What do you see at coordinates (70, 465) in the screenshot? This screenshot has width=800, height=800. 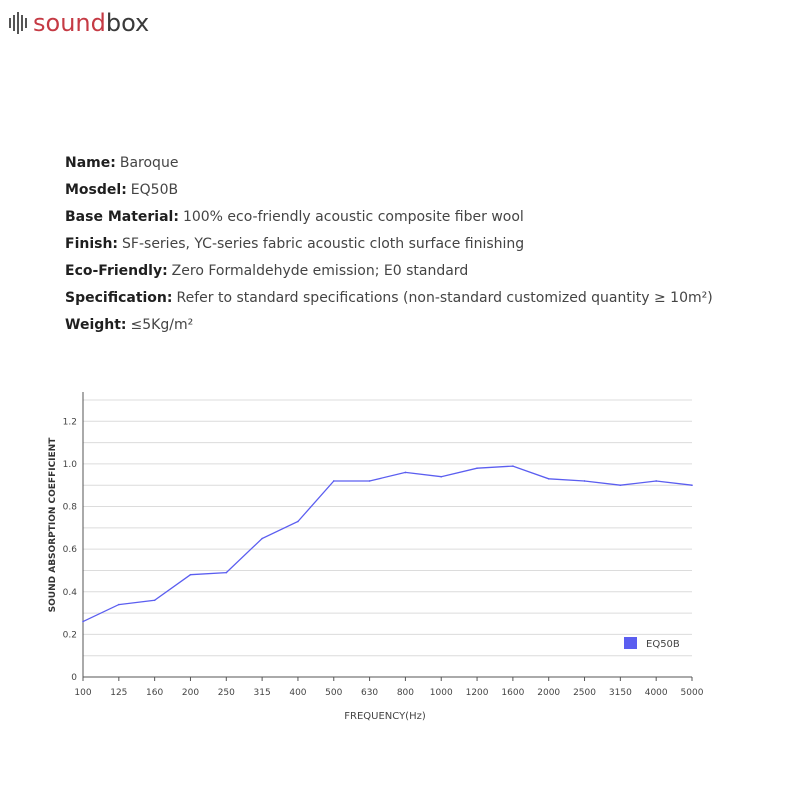 I see `y-tick-label: 1.0` at bounding box center [70, 465].